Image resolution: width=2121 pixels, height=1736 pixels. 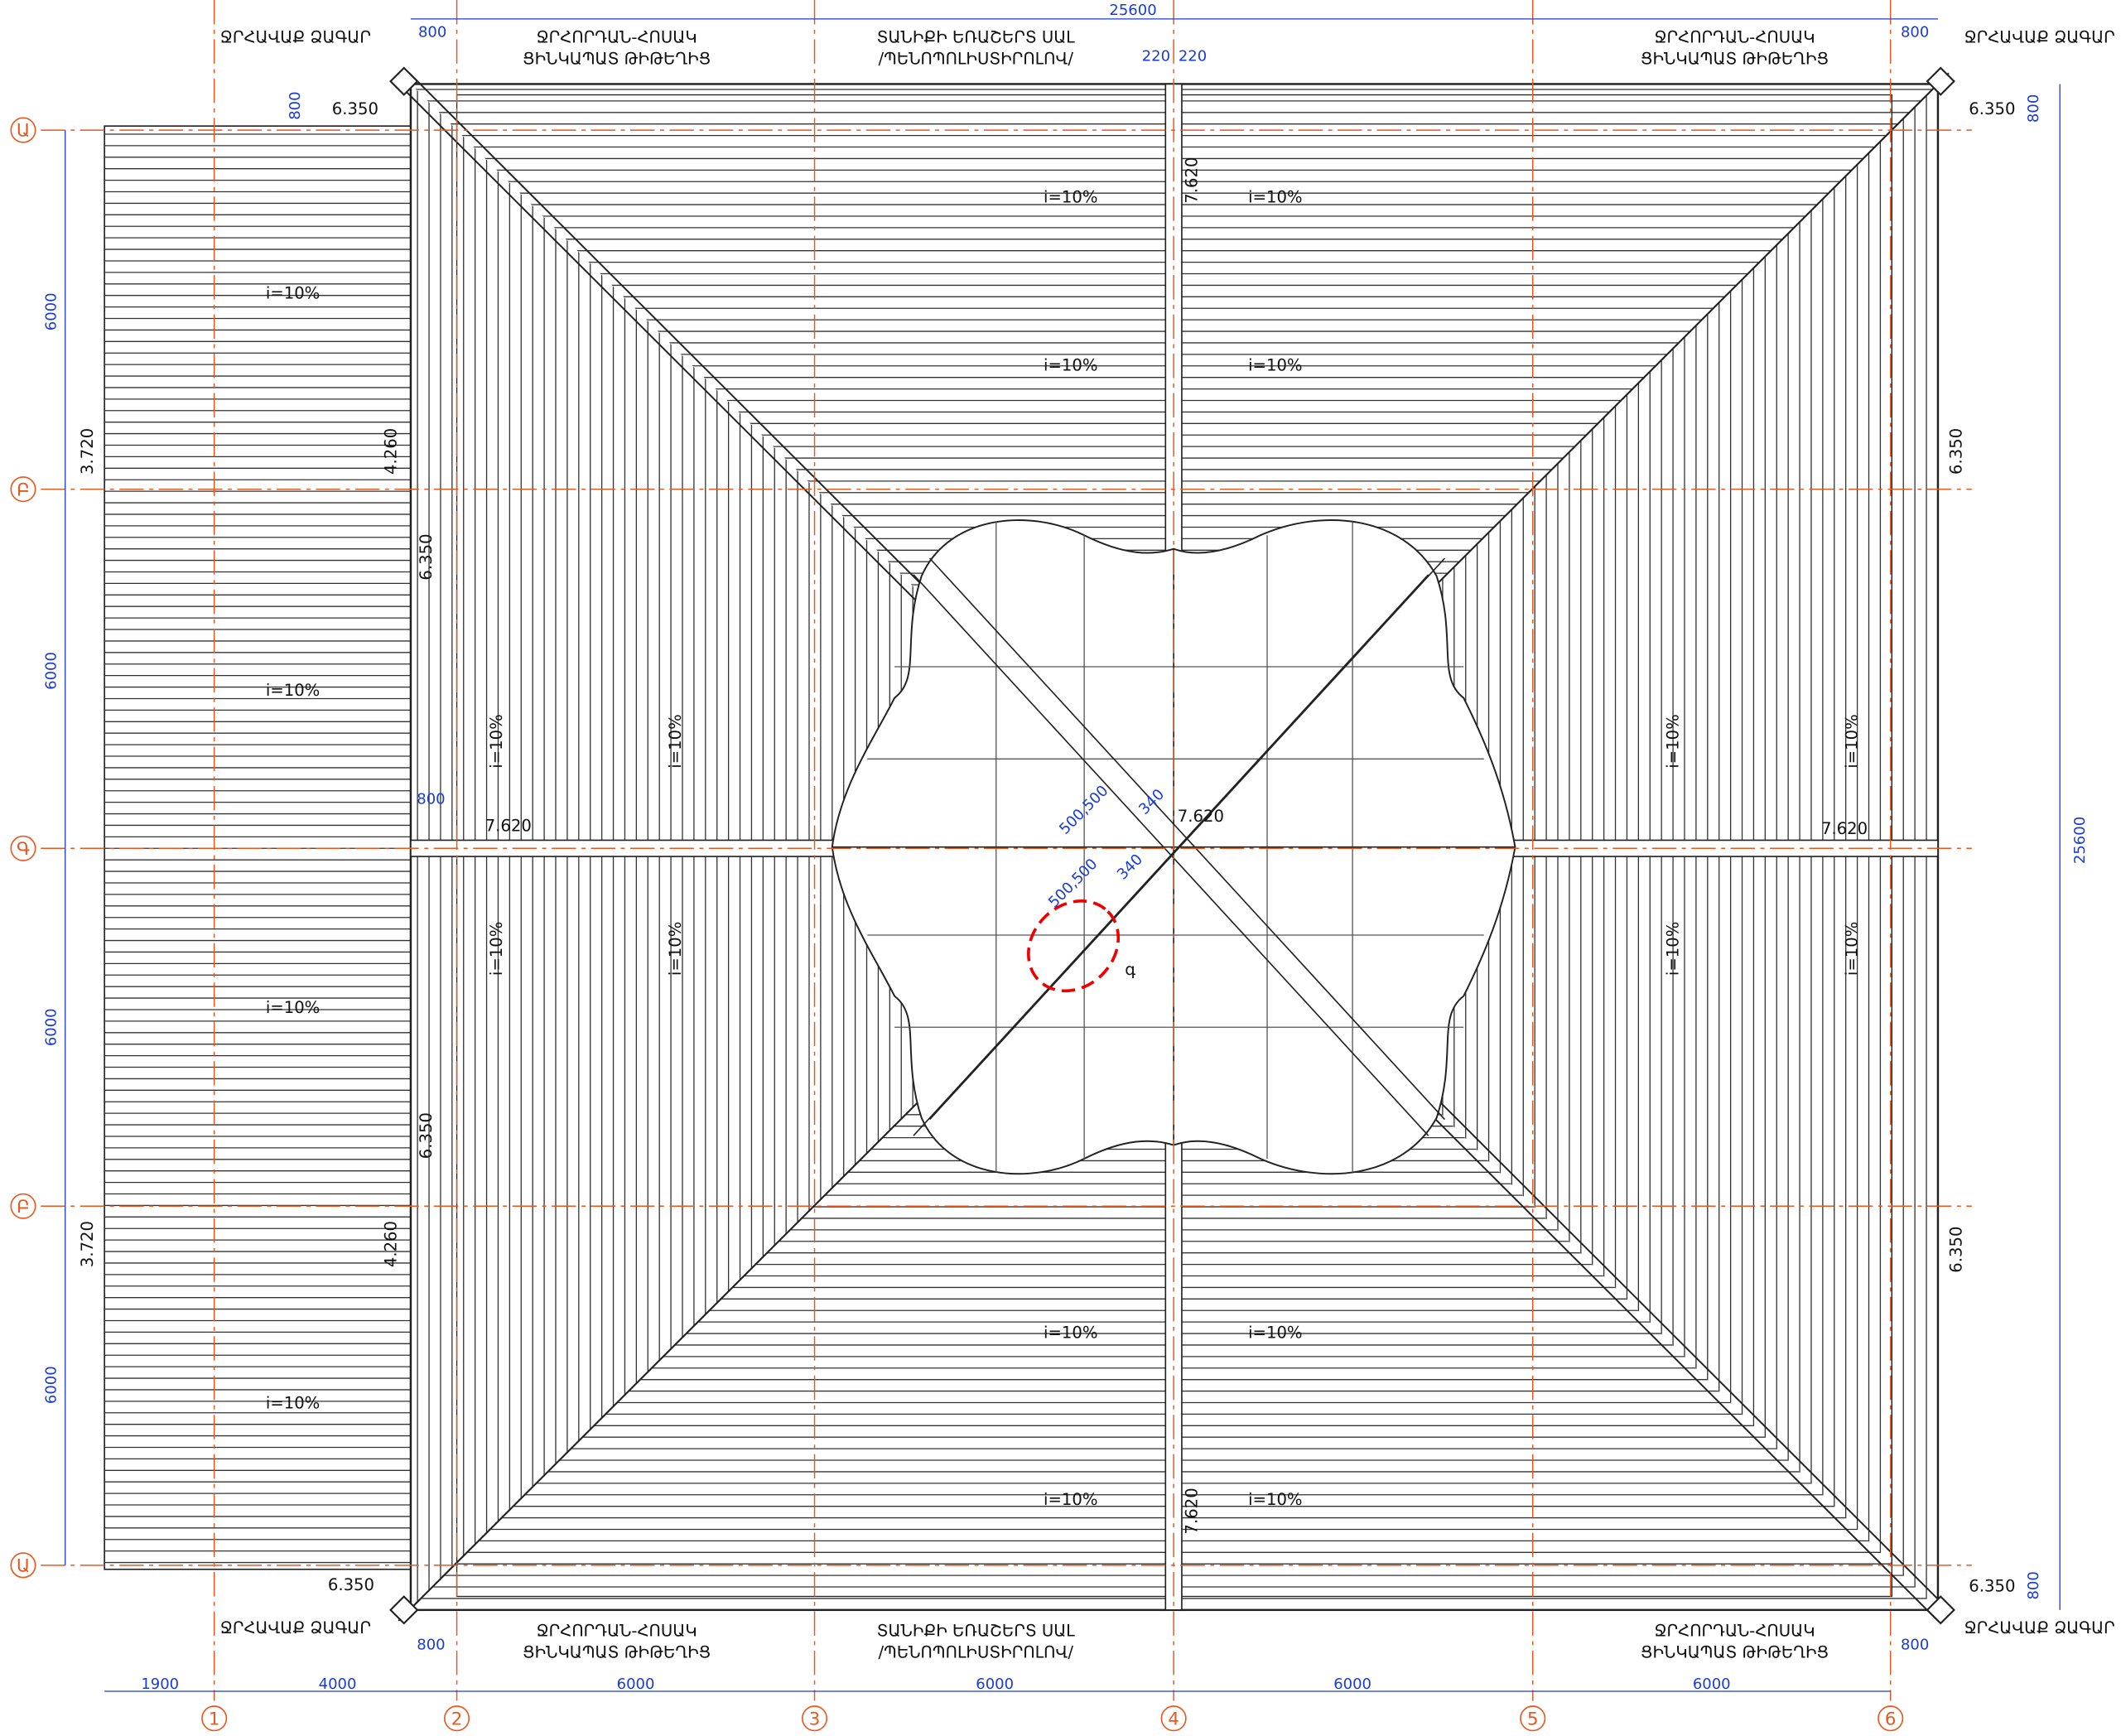 I want to click on low-roof-hatching, so click(x=257, y=848).